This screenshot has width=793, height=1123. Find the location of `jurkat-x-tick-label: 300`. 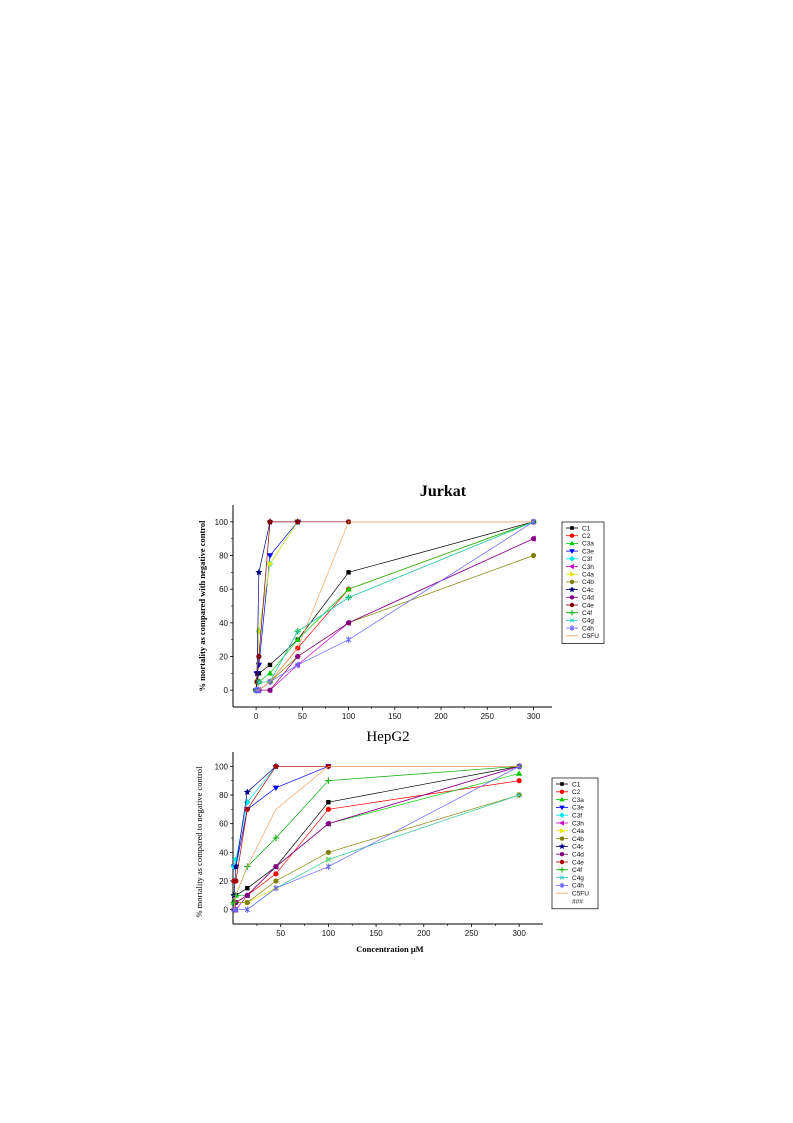

jurkat-x-tick-label: 300 is located at coordinates (534, 716).